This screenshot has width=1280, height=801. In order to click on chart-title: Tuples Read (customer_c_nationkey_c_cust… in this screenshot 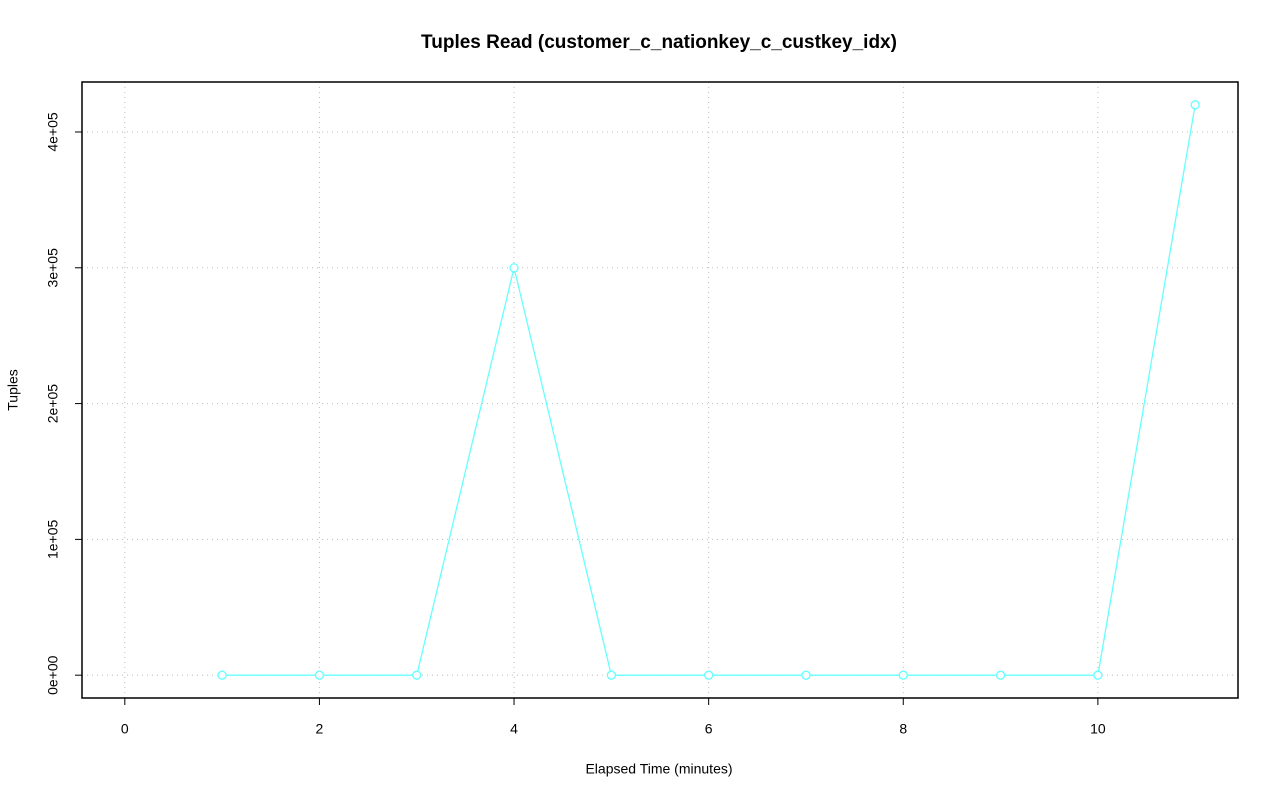, I will do `click(659, 42)`.